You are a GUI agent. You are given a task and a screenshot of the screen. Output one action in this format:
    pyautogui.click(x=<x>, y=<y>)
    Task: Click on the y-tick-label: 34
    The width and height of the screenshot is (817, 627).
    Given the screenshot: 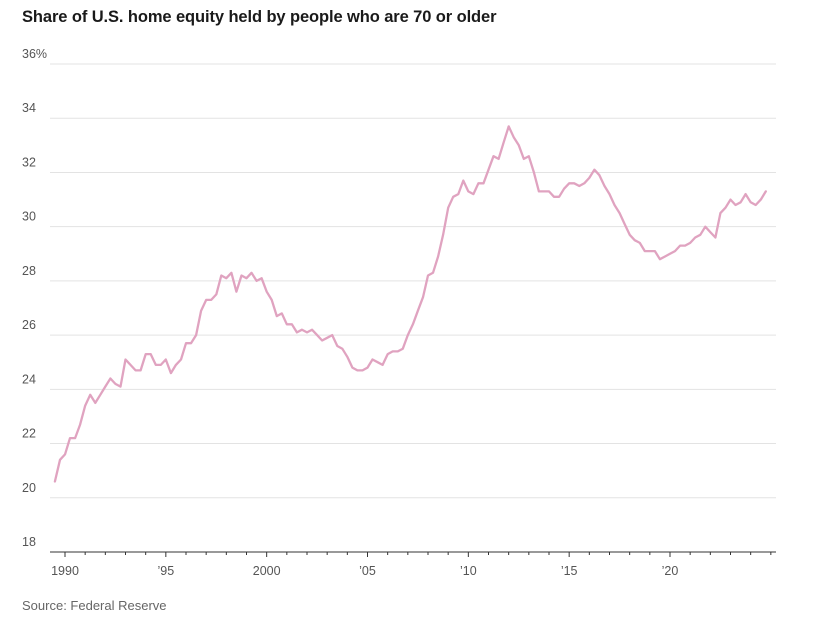 What is the action you would take?
    pyautogui.click(x=29, y=108)
    